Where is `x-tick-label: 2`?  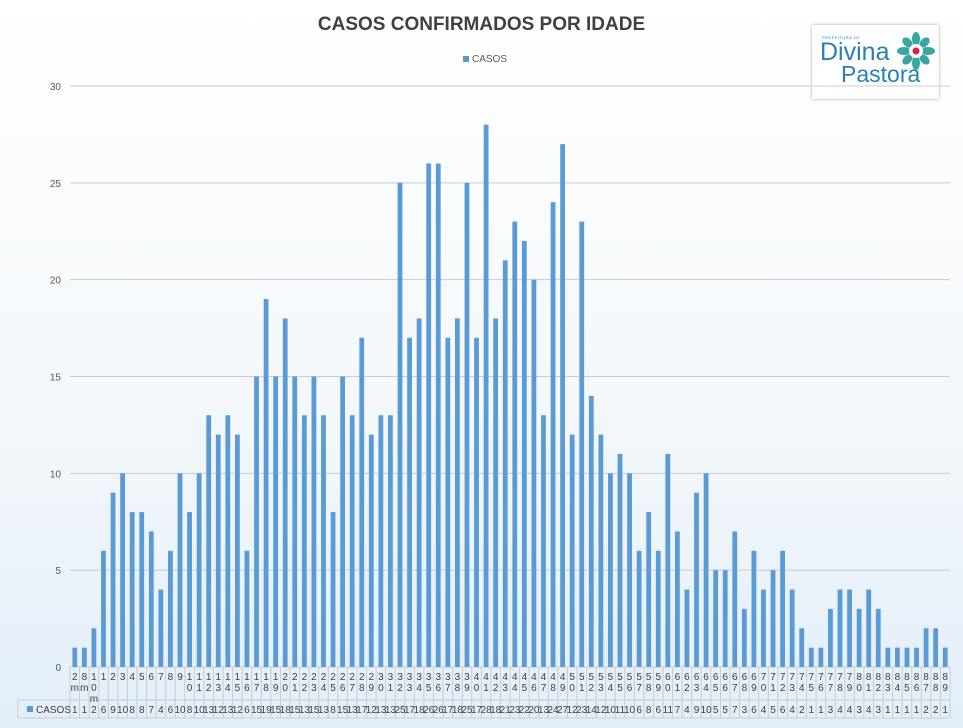
x-tick-label: 2 is located at coordinates (113, 677).